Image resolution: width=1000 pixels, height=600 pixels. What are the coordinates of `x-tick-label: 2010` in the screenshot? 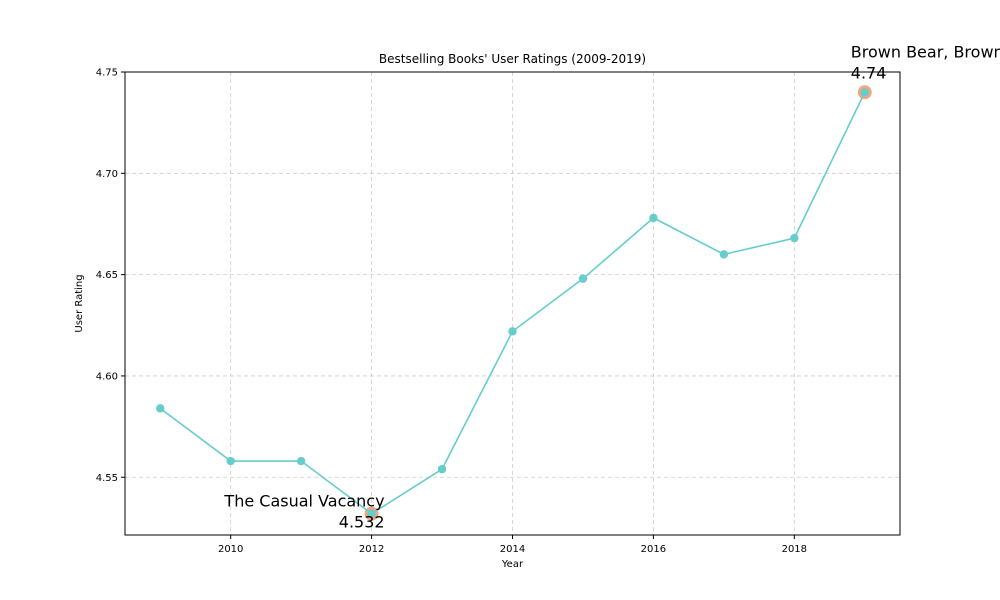 It's located at (230, 549).